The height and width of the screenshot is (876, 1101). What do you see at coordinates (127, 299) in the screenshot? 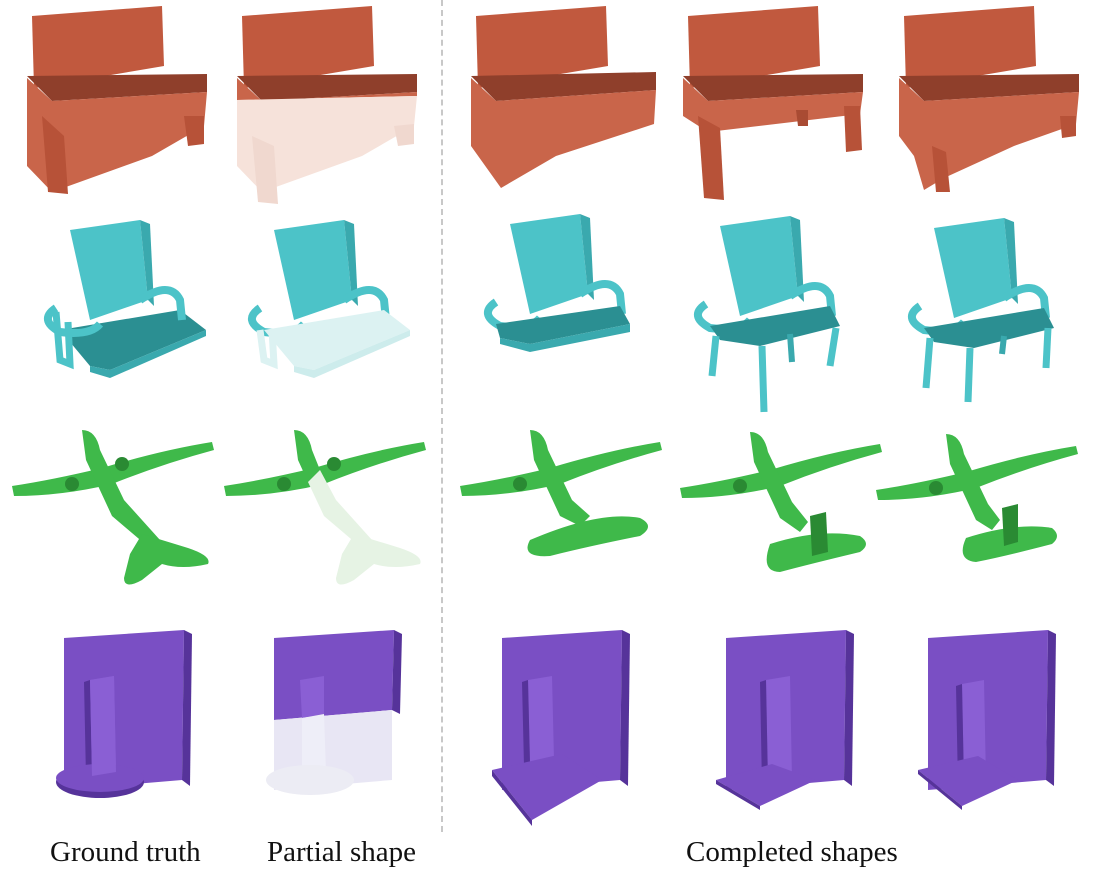
I see `chair-ground-truth` at bounding box center [127, 299].